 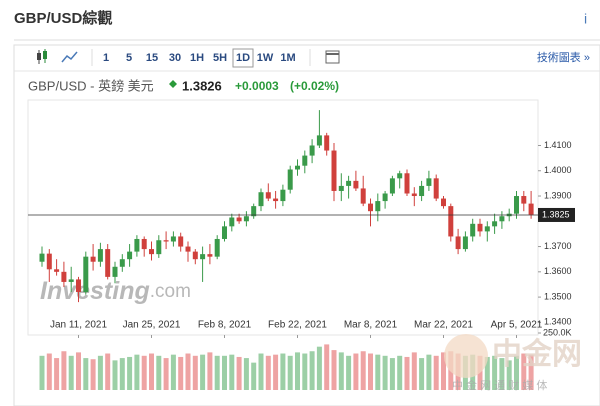 I want to click on candle-icon, so click(x=42, y=56).